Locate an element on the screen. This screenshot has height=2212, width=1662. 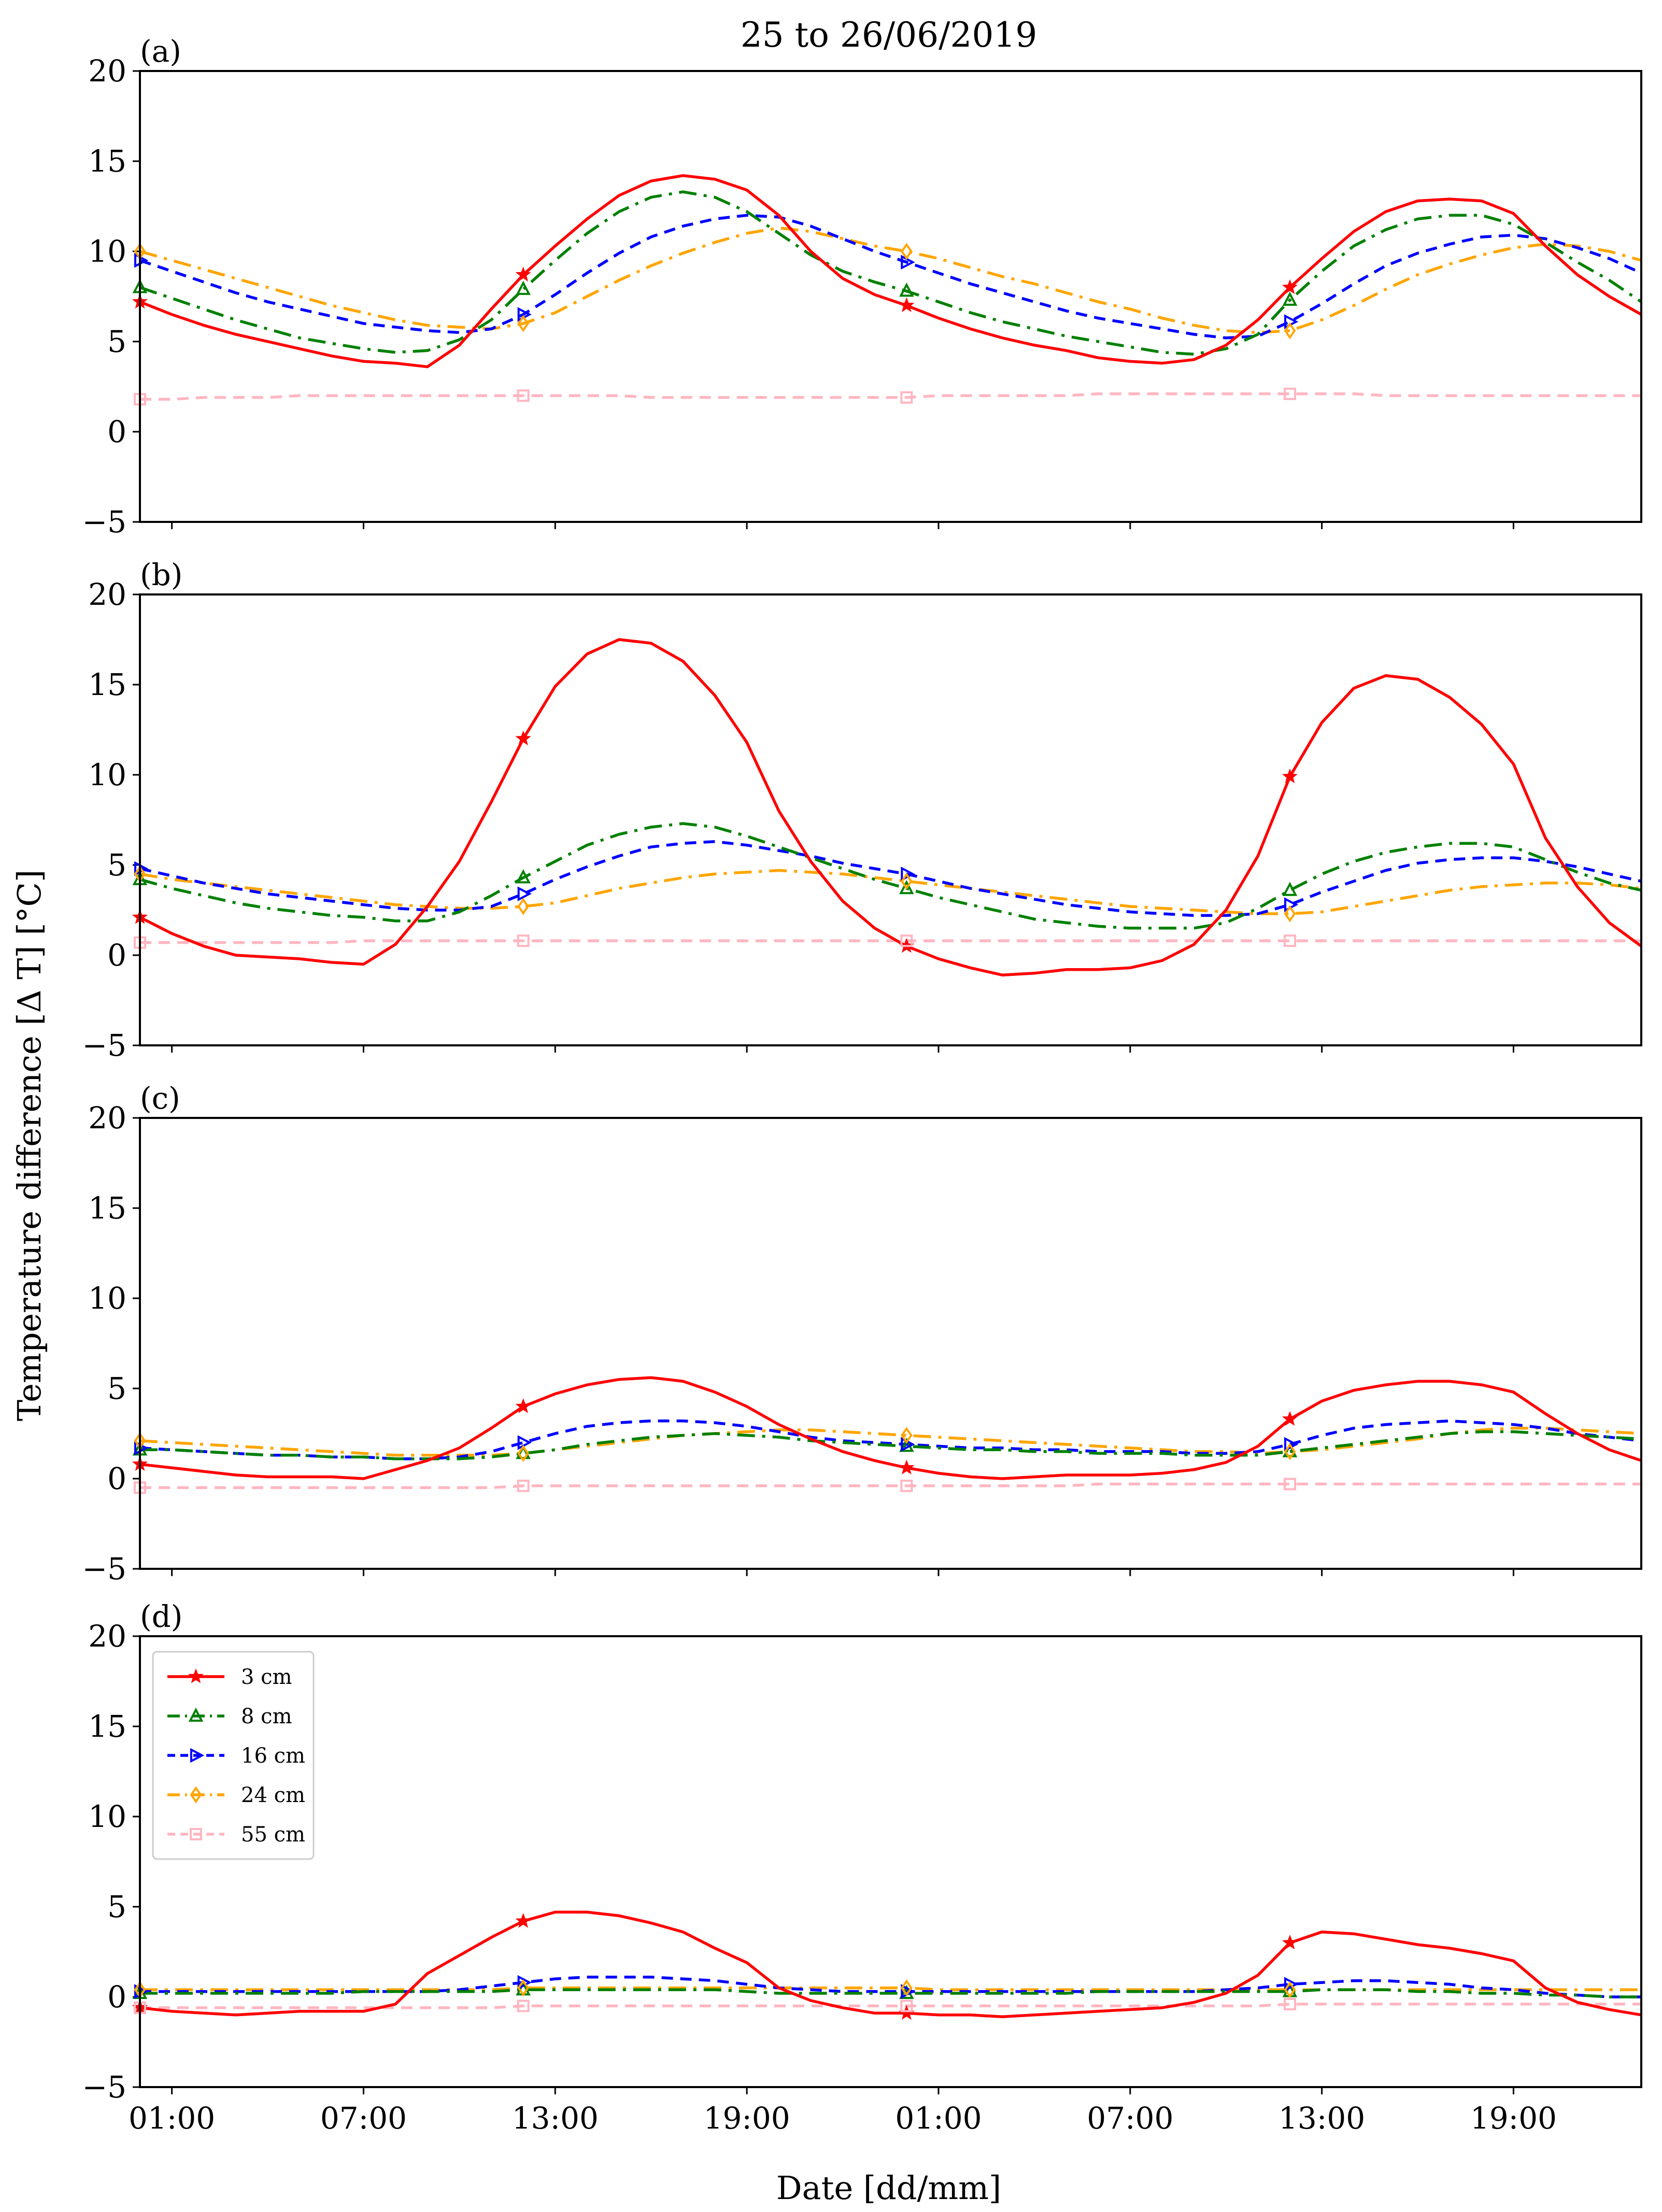
panel-label: (b) is located at coordinates (161, 574).